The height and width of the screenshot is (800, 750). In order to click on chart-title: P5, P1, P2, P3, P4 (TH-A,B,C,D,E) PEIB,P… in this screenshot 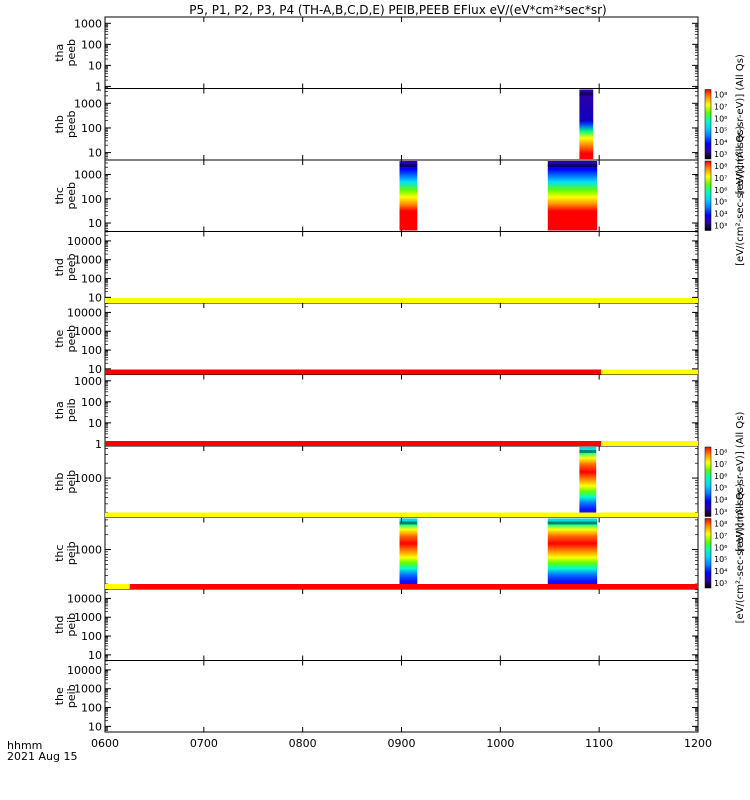, I will do `click(397, 10)`.